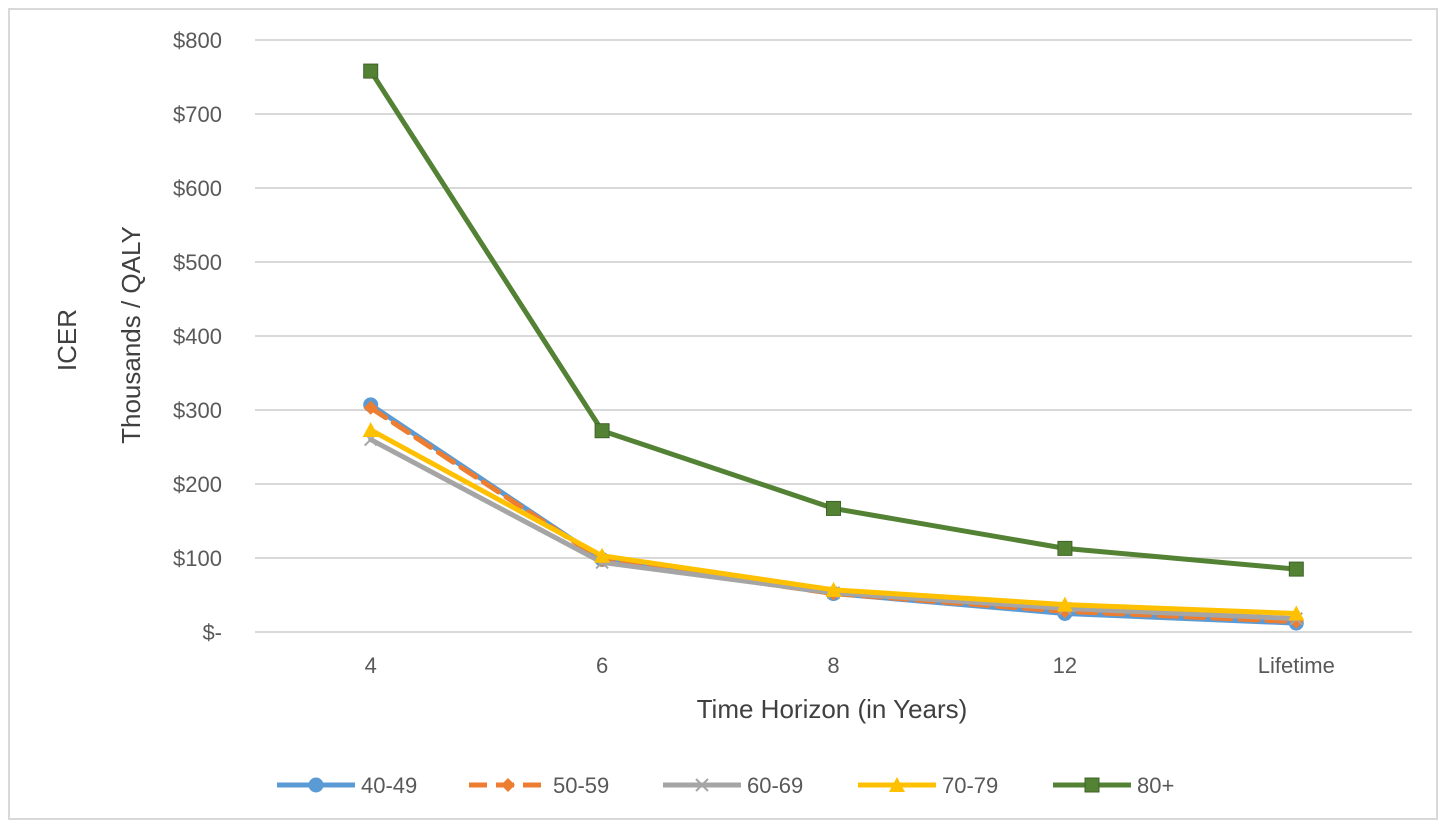 The image size is (1448, 824). What do you see at coordinates (197, 484) in the screenshot?
I see `y-tick-label: $200` at bounding box center [197, 484].